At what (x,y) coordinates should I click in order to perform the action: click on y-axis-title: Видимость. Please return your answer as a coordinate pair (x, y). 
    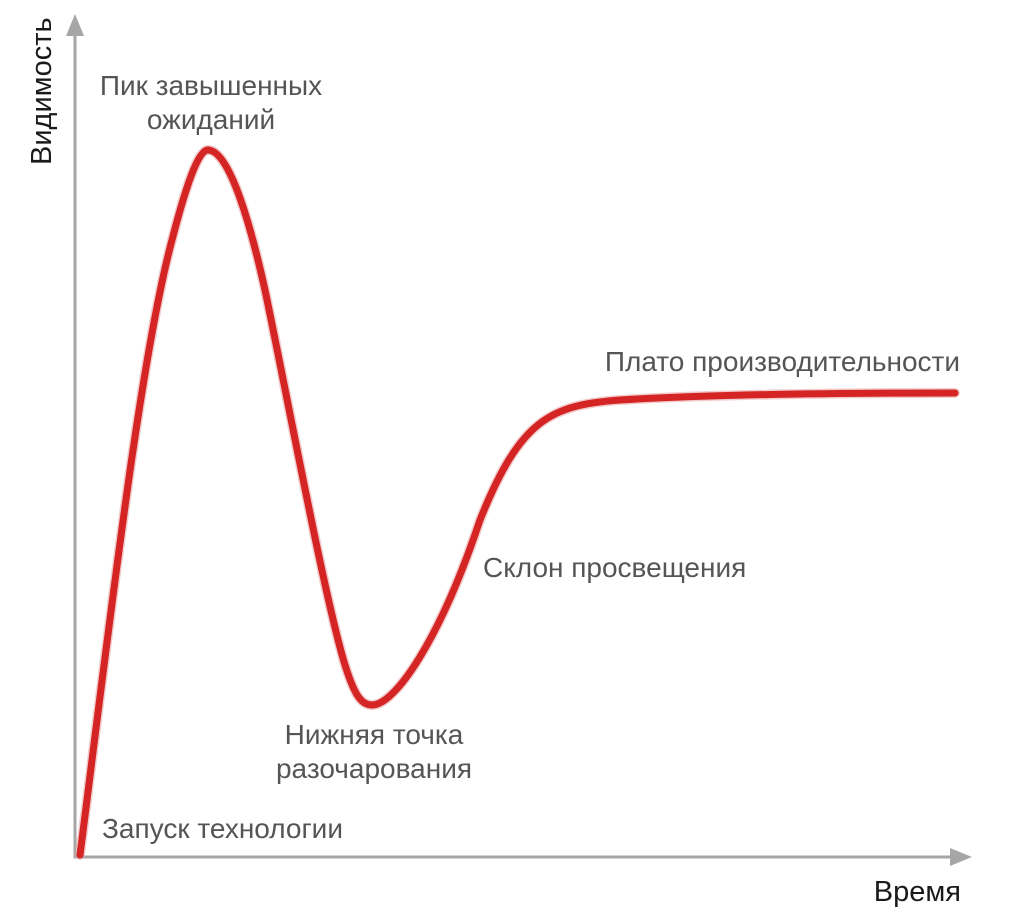
    Looking at the image, I should click on (42, 91).